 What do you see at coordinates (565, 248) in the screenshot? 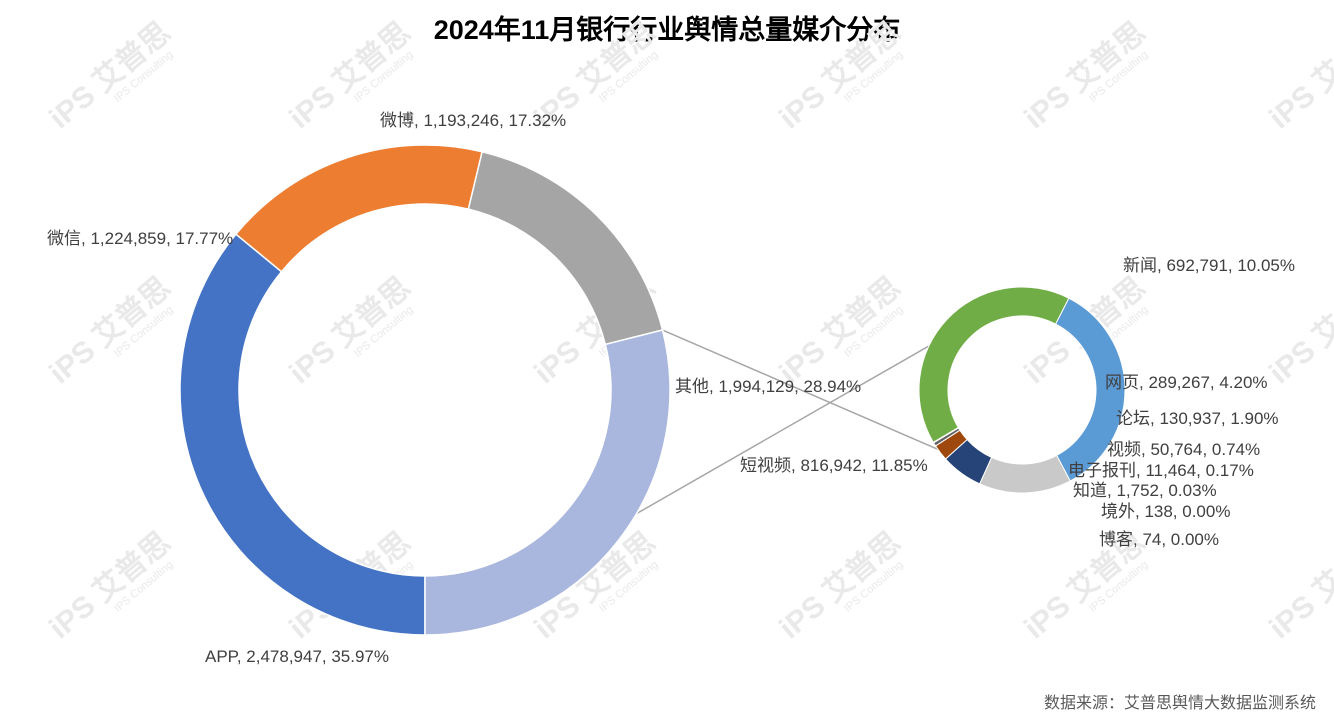
I see `slice-e5beaee58d9a` at bounding box center [565, 248].